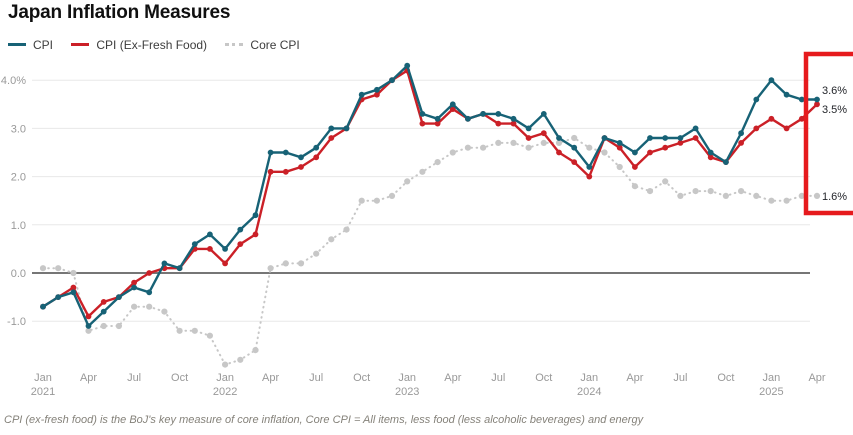 The width and height of the screenshot is (853, 435). Describe the element at coordinates (18, 178) in the screenshot. I see `y-tick-label: 2.0` at that location.